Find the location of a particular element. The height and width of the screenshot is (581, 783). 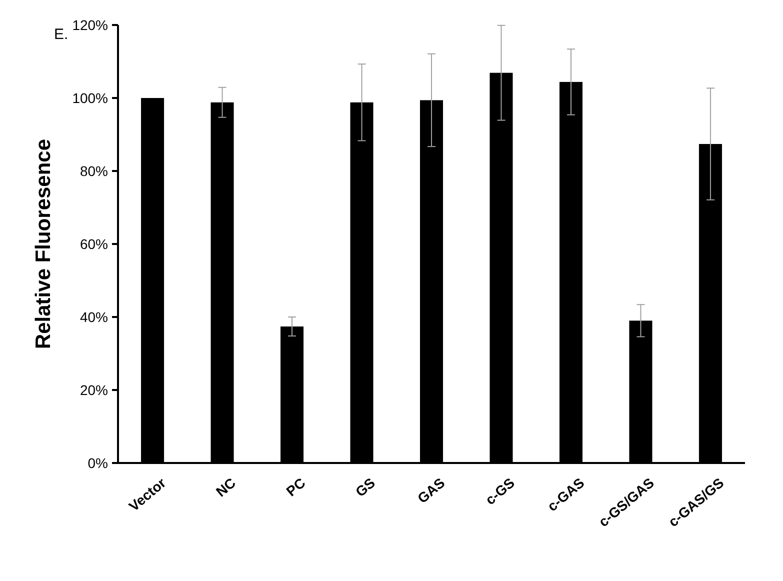

y-tick-label: 40% is located at coordinates (94, 316).